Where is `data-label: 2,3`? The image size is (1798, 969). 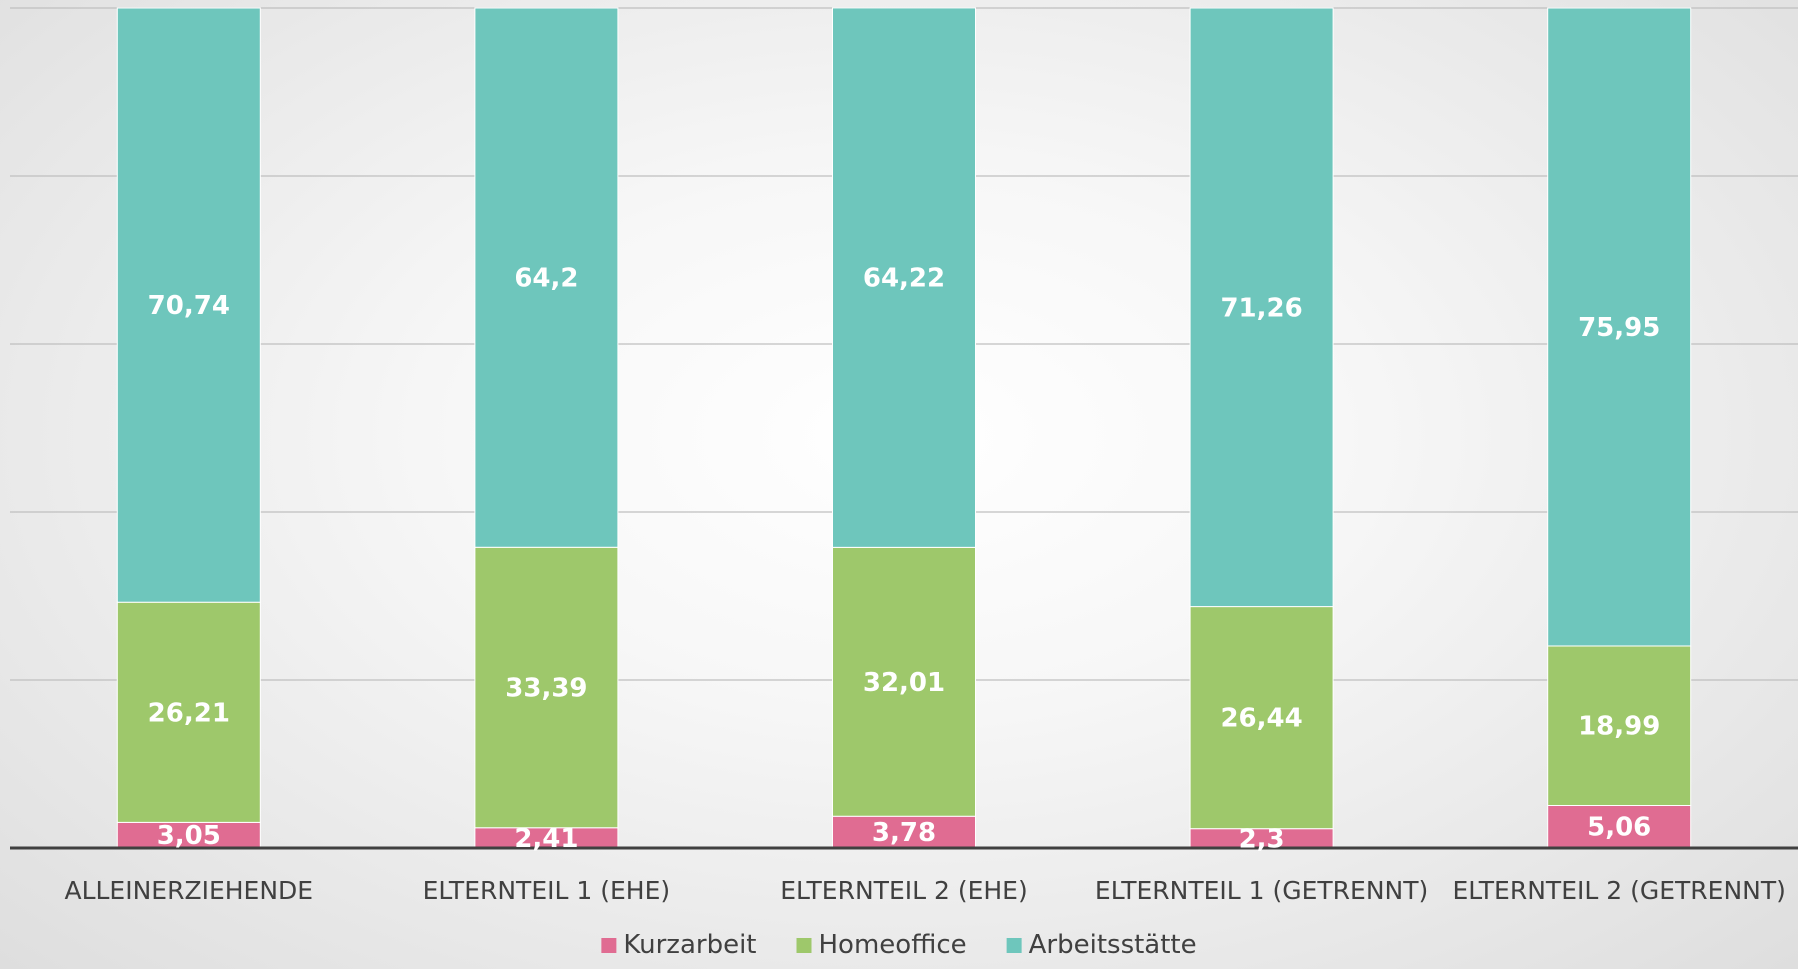
data-label: 2,3 is located at coordinates (1262, 839).